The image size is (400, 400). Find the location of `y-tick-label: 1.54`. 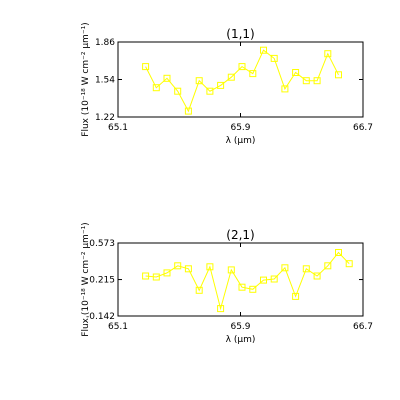

y-tick-label: 1.54 is located at coordinates (105, 81).